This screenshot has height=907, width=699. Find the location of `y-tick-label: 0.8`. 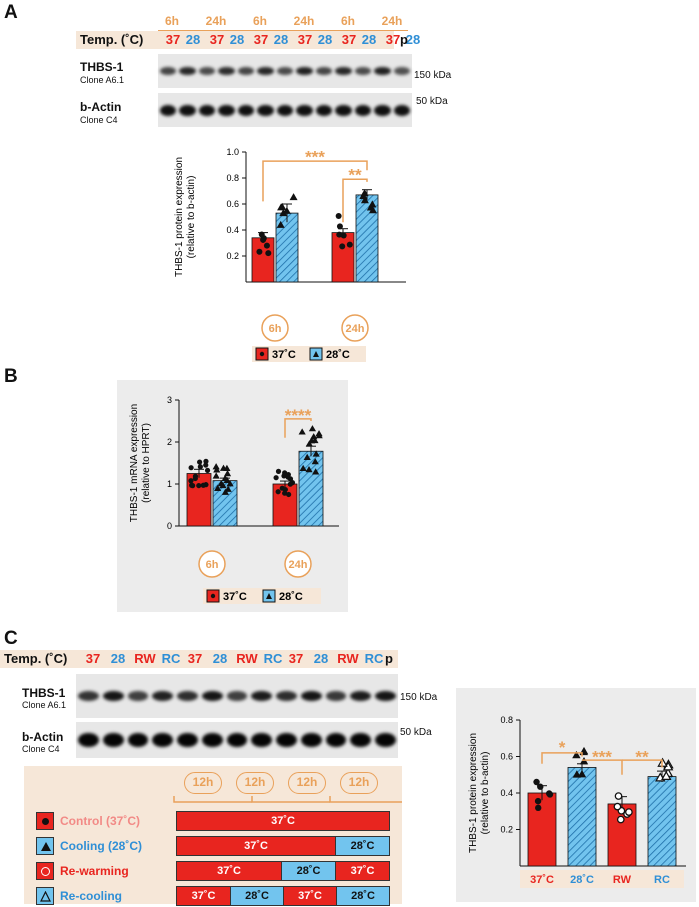

y-tick-label: 0.8 is located at coordinates (232, 178).